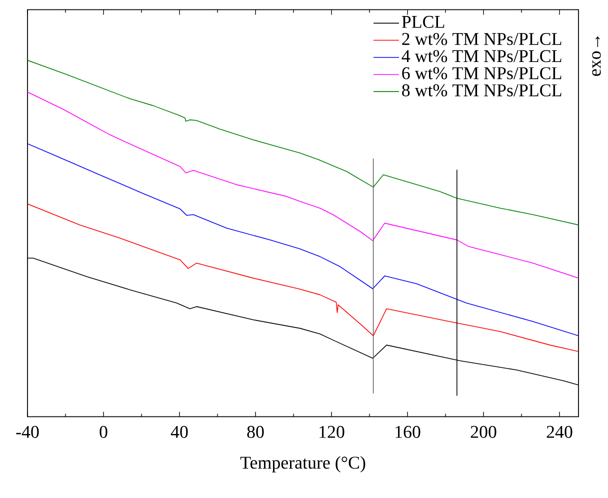 Image resolution: width=608 pixels, height=498 pixels. Describe the element at coordinates (482, 56) in the screenshot. I see `legend-label: 4 wt% TM NPs/PLCL` at that location.